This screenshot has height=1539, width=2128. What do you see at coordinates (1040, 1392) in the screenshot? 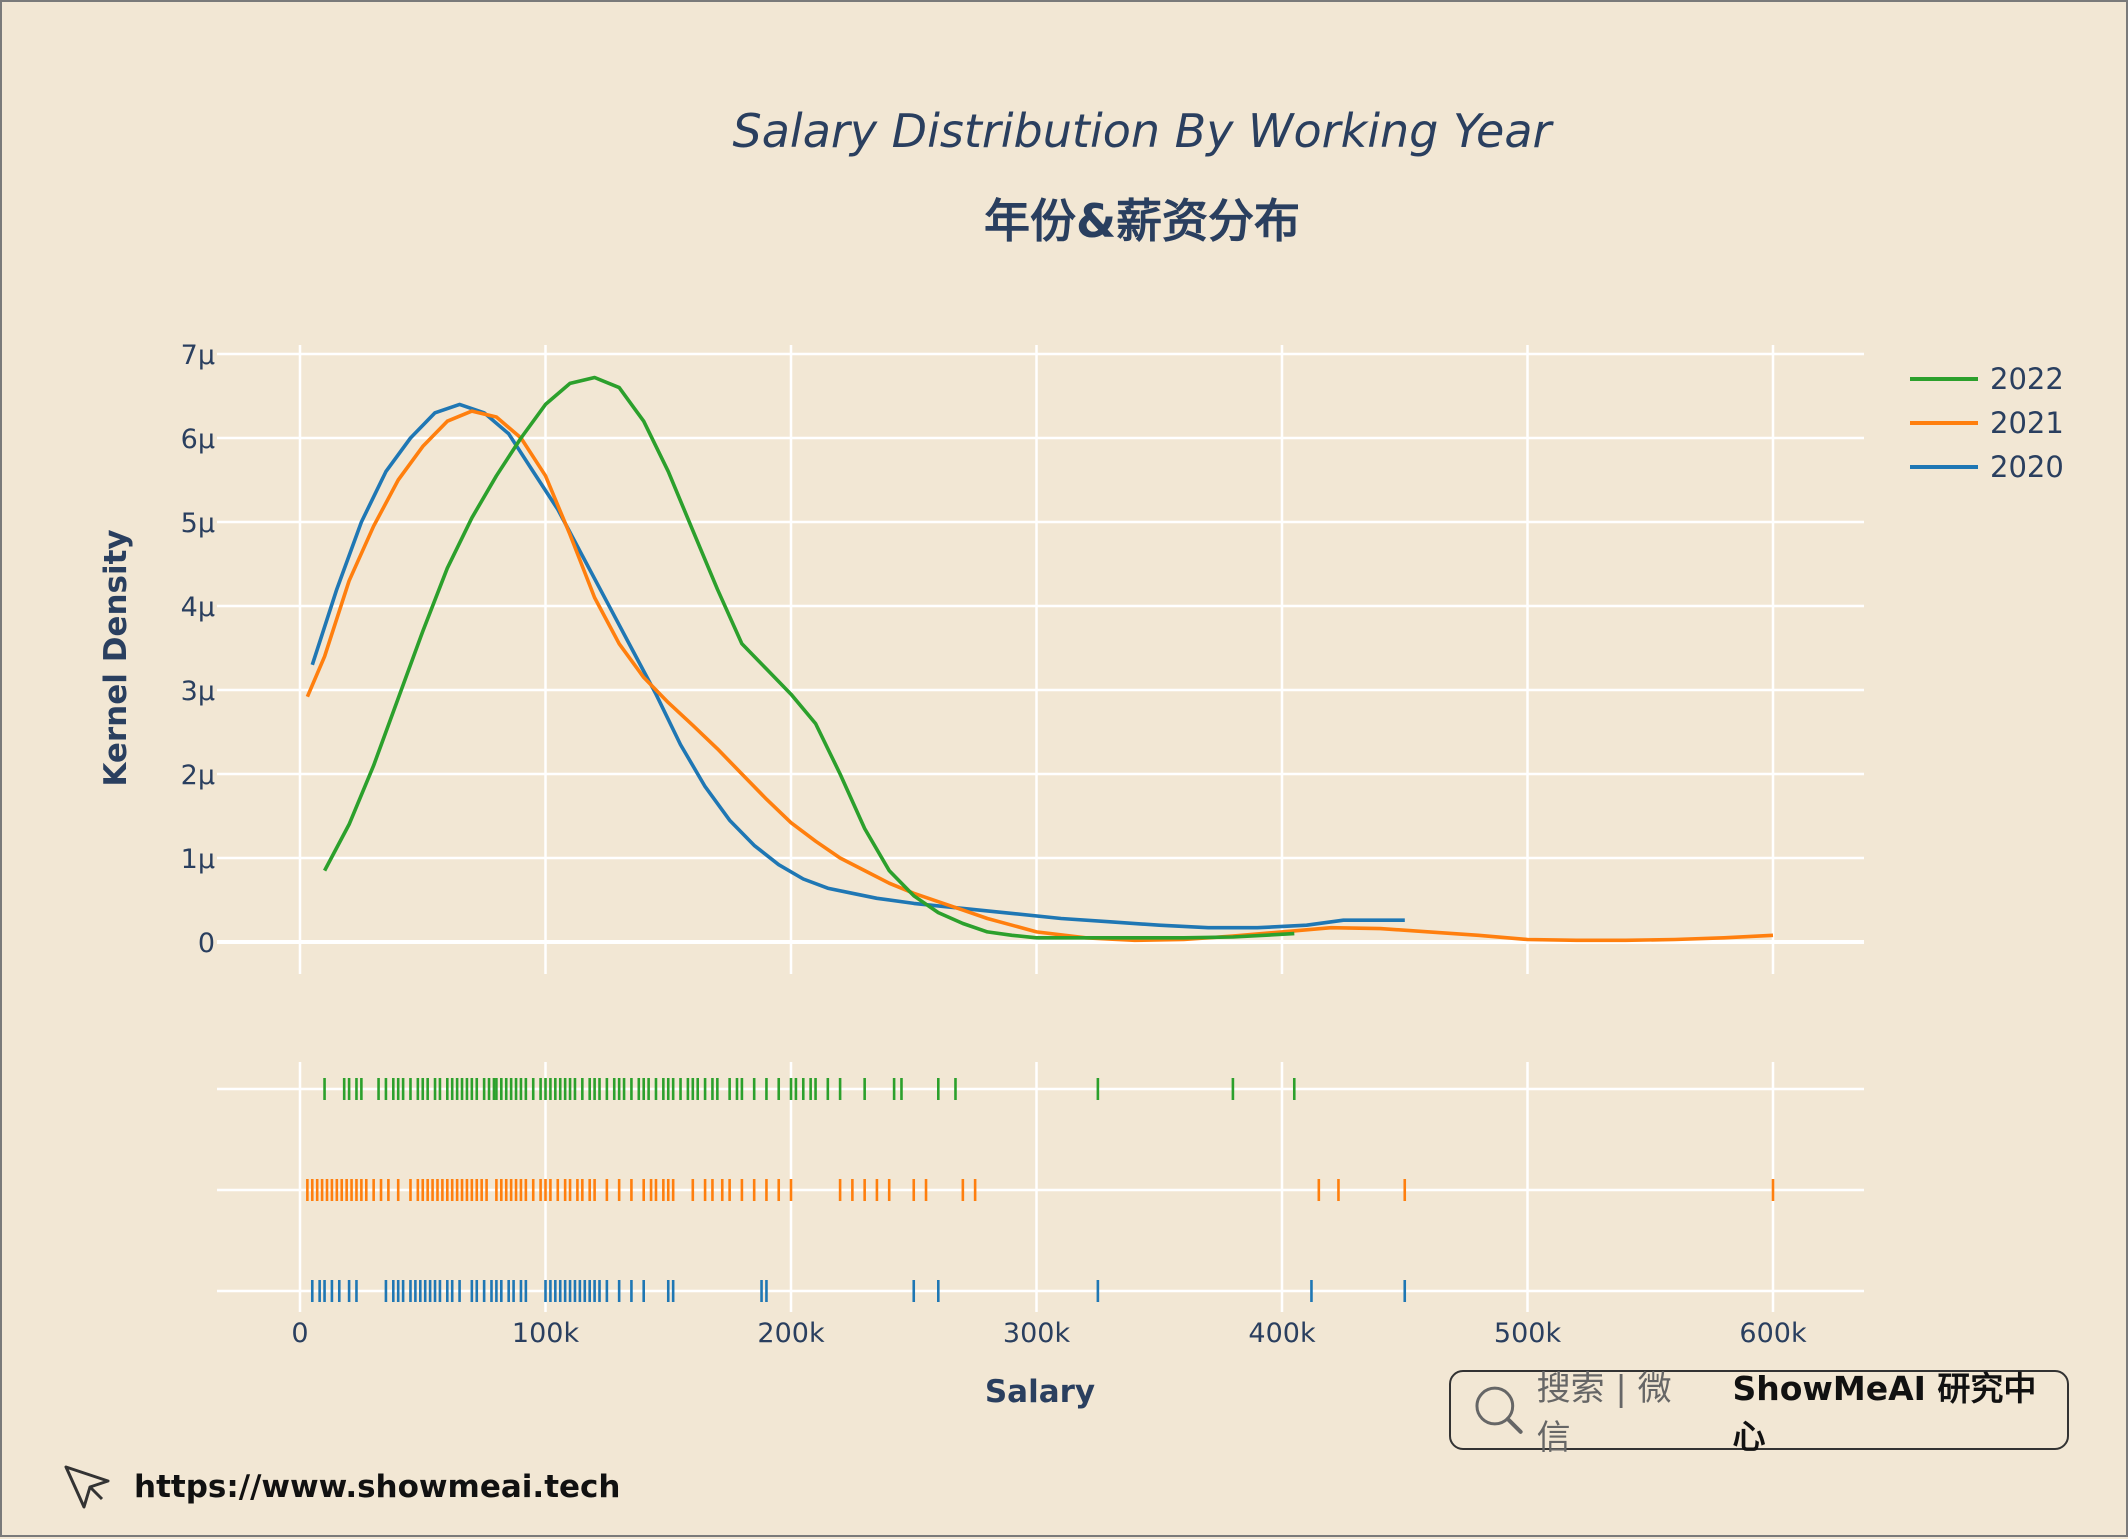
I see `x-axis-title: Salary` at bounding box center [1040, 1392].